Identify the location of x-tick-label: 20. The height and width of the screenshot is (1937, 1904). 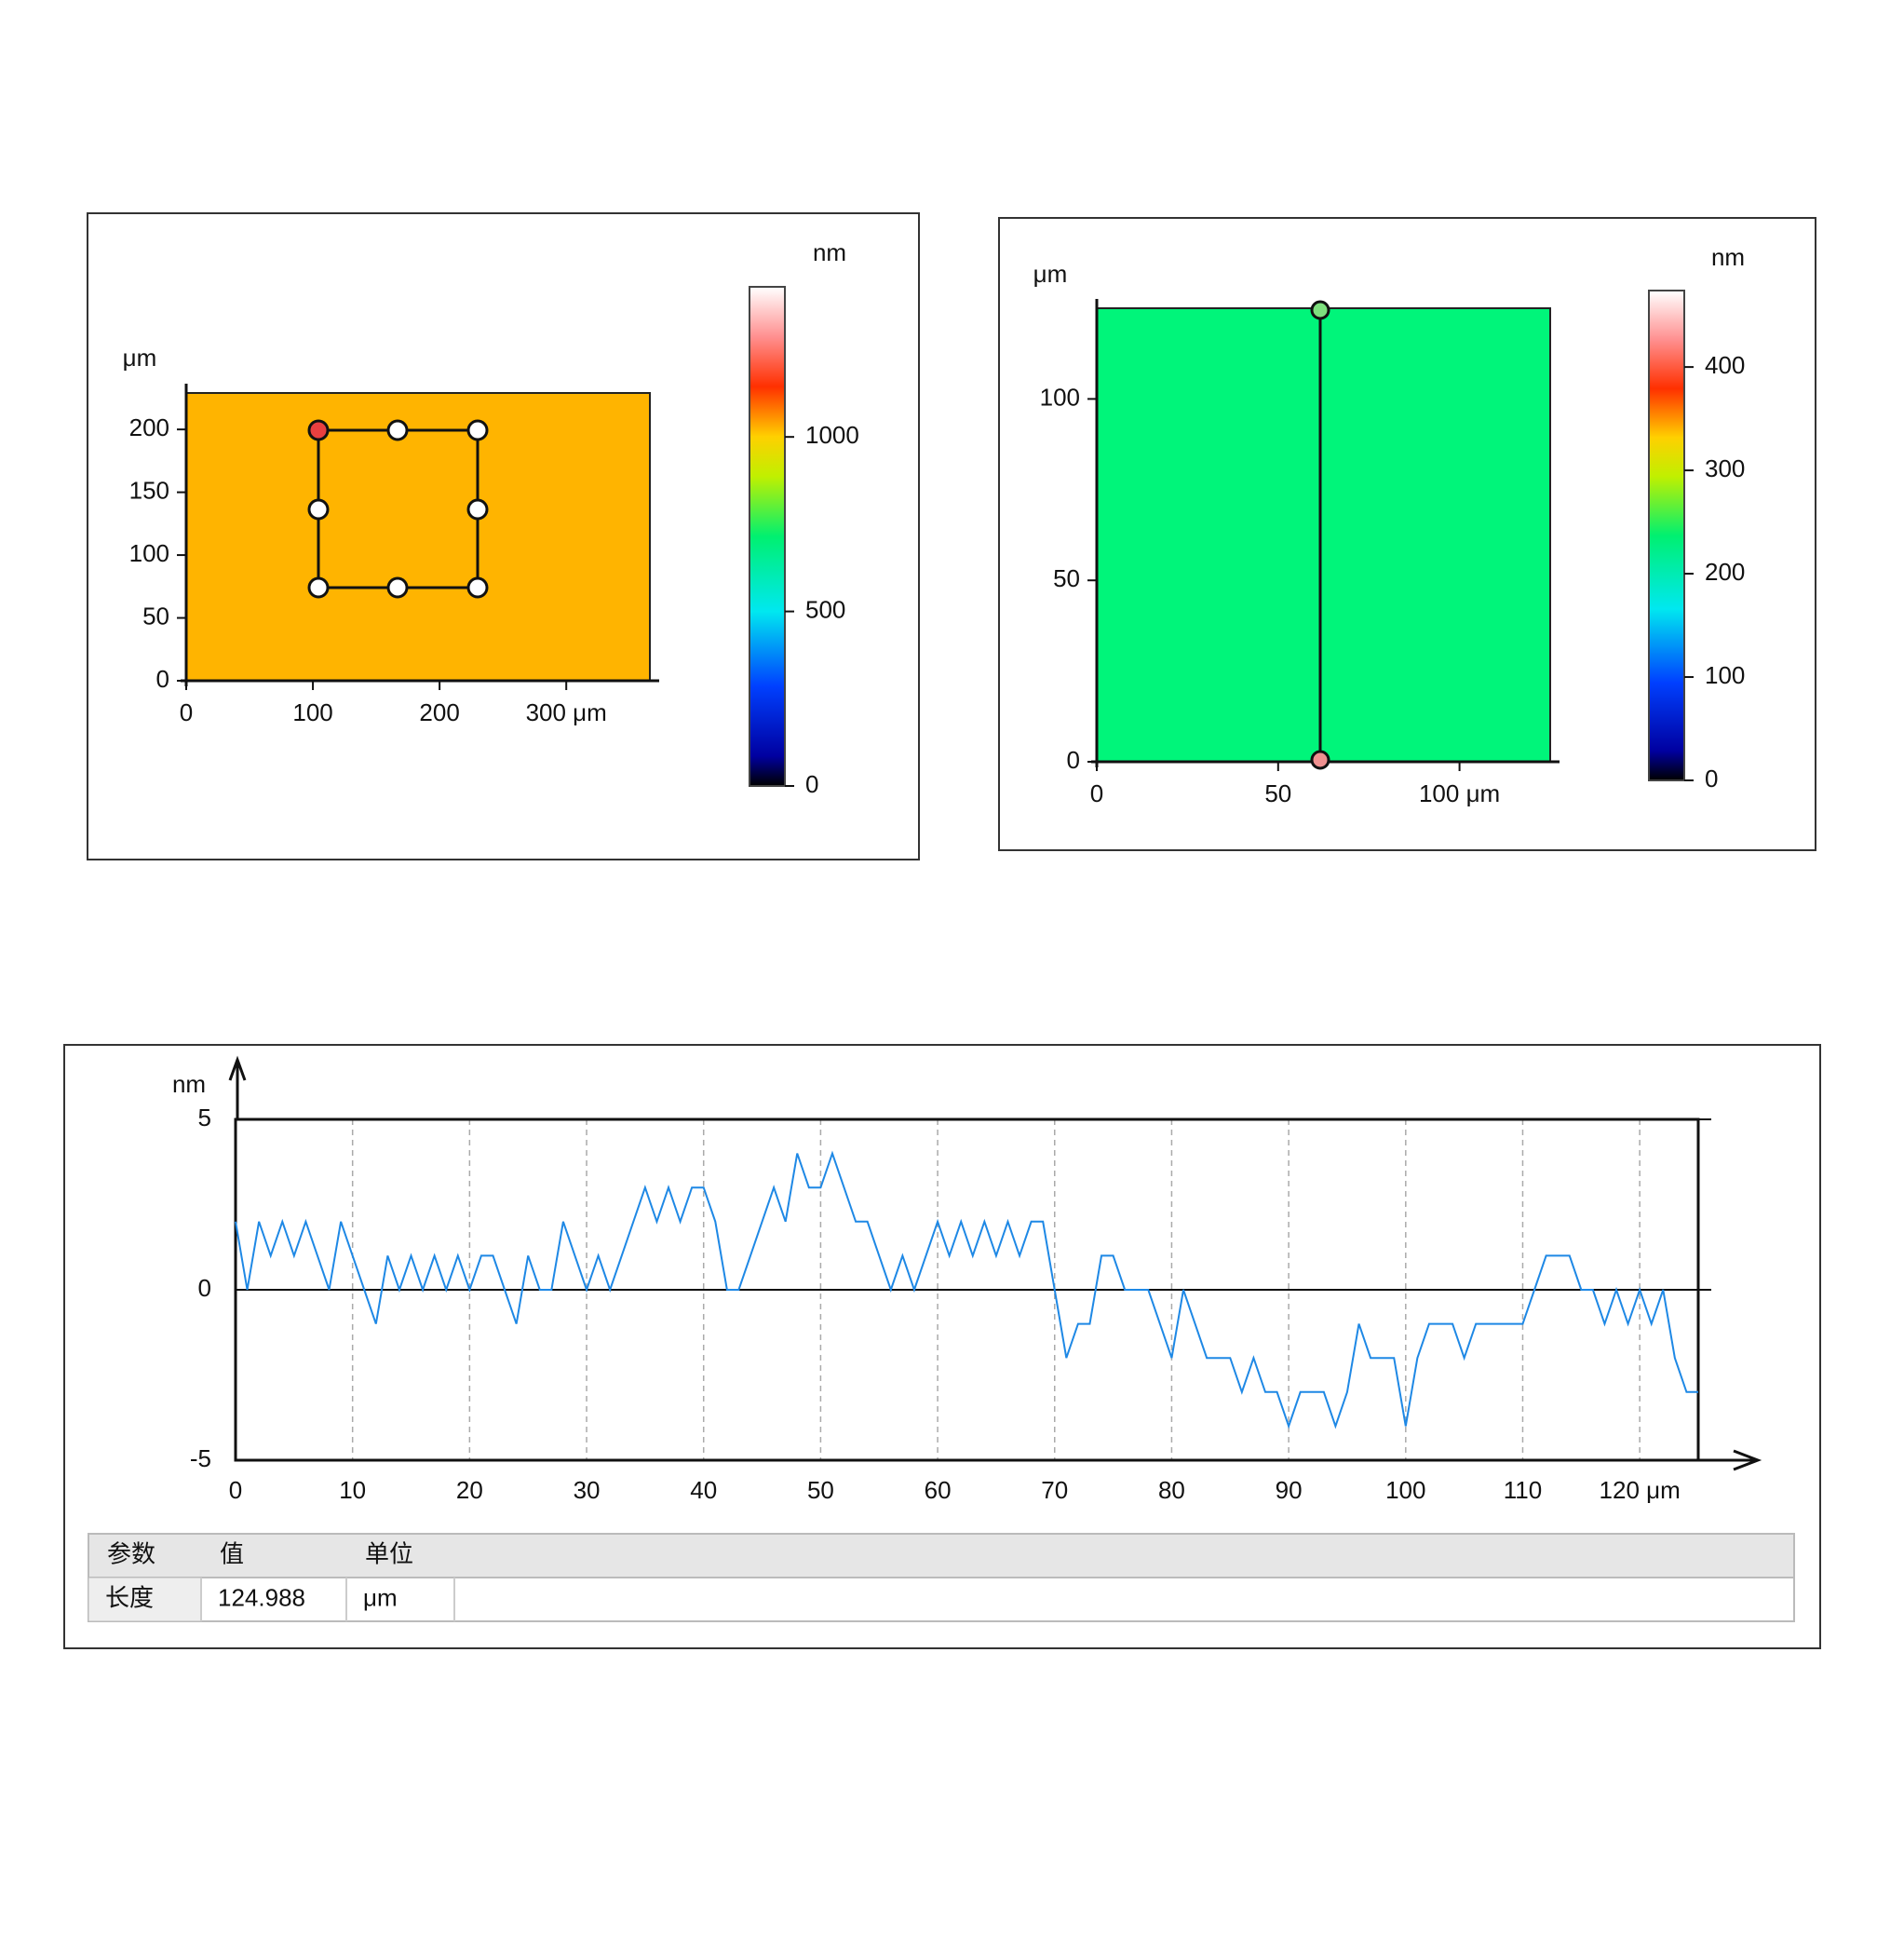
(469, 1490).